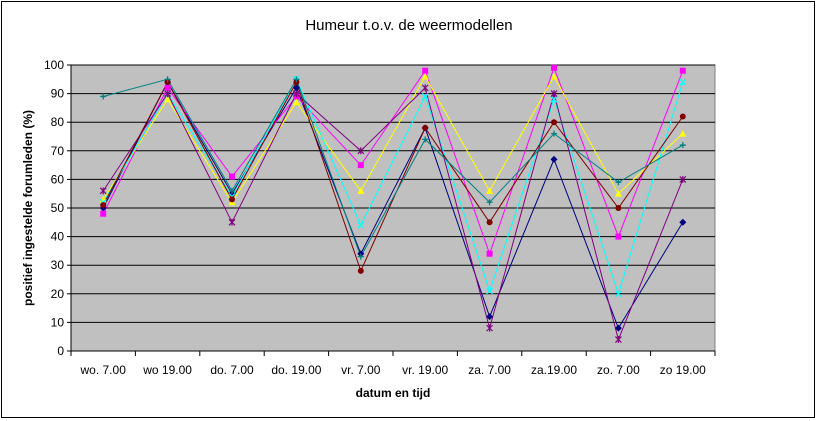  Describe the element at coordinates (489, 370) in the screenshot. I see `x-tick-label: za. 7.00` at that location.